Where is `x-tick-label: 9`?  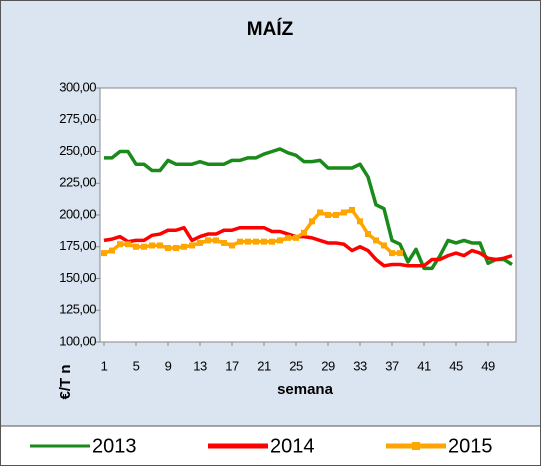 x-tick-label: 9 is located at coordinates (168, 365).